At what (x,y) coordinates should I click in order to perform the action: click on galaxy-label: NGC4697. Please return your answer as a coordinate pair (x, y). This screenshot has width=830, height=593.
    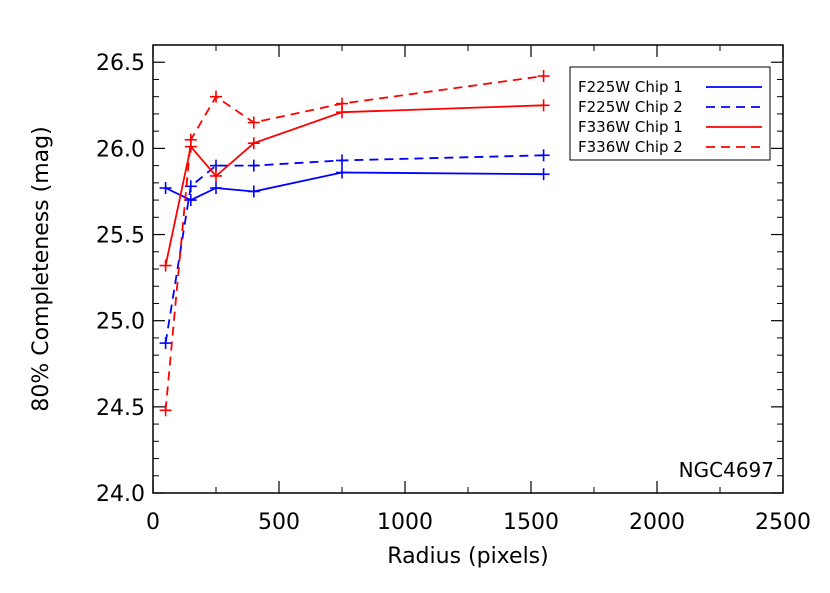
    Looking at the image, I should click on (726, 470).